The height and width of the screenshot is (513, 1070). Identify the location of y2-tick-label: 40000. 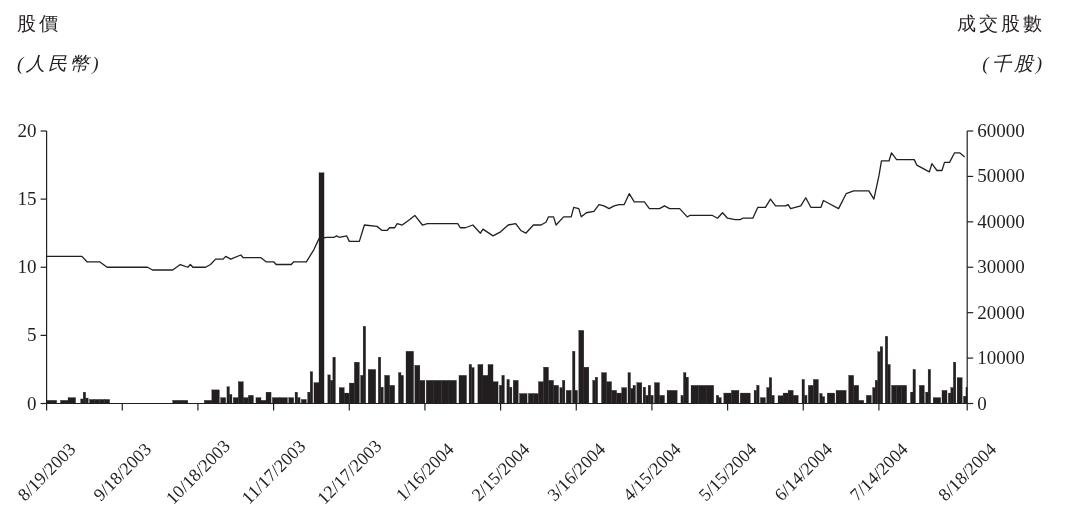
(1001, 221).